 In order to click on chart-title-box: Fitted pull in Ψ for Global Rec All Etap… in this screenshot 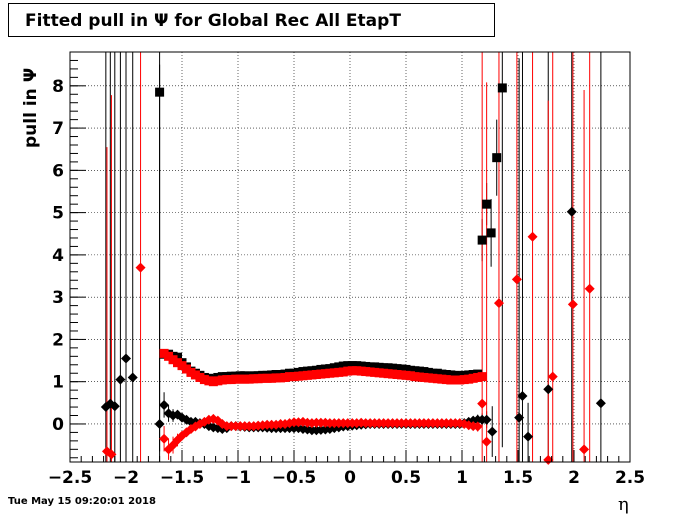, I will do `click(251, 20)`.